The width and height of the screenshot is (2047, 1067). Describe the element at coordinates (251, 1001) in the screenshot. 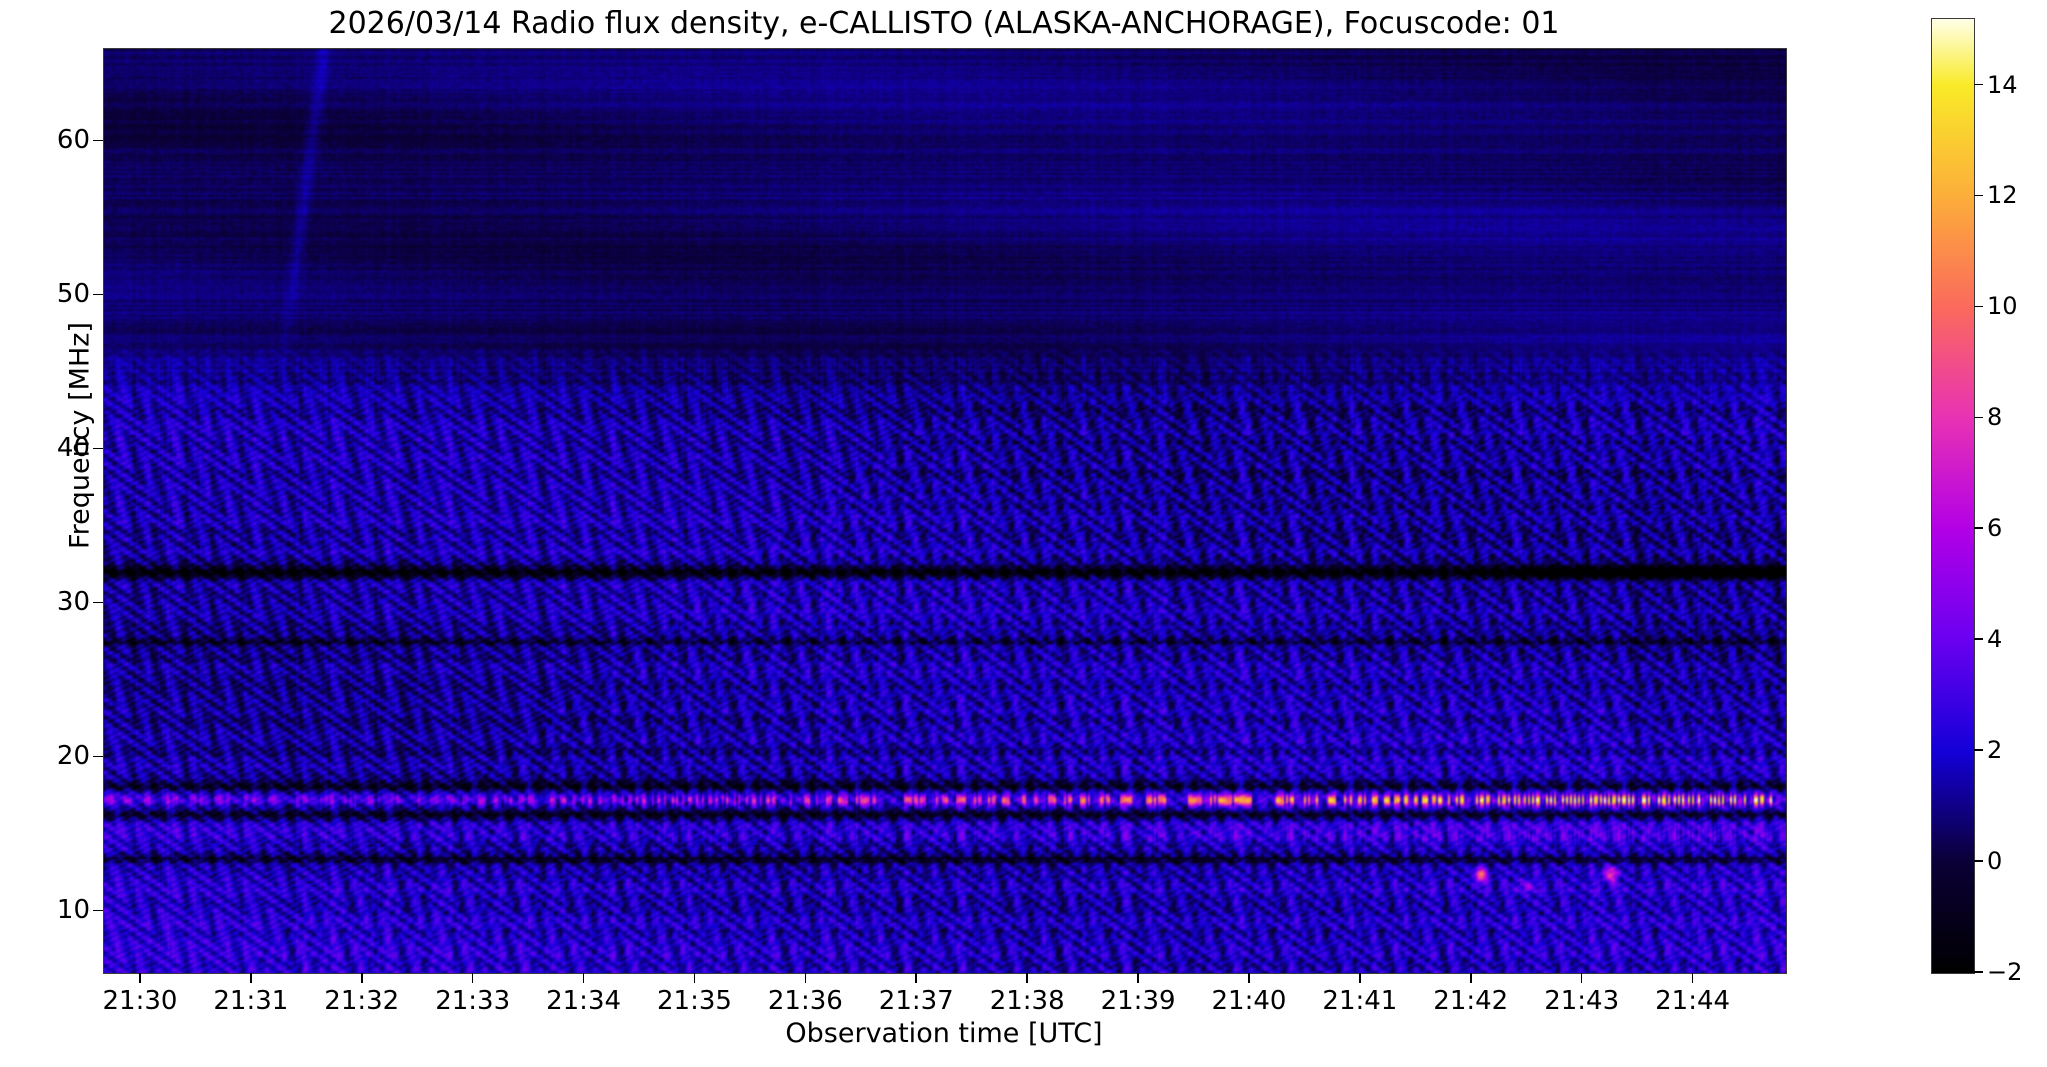

I see `x-tick-label: 21:31` at that location.